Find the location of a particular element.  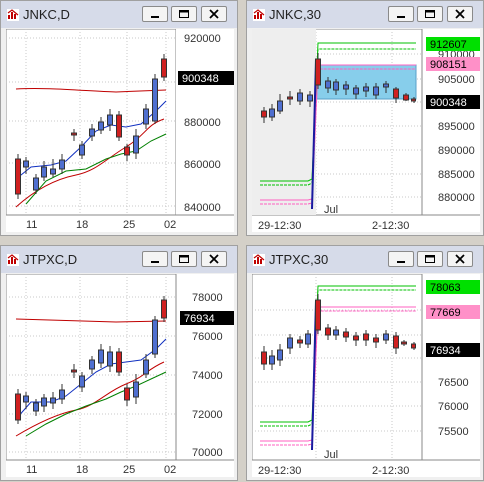

window-titlebar: JTPXC,30 is located at coordinates (365, 259).